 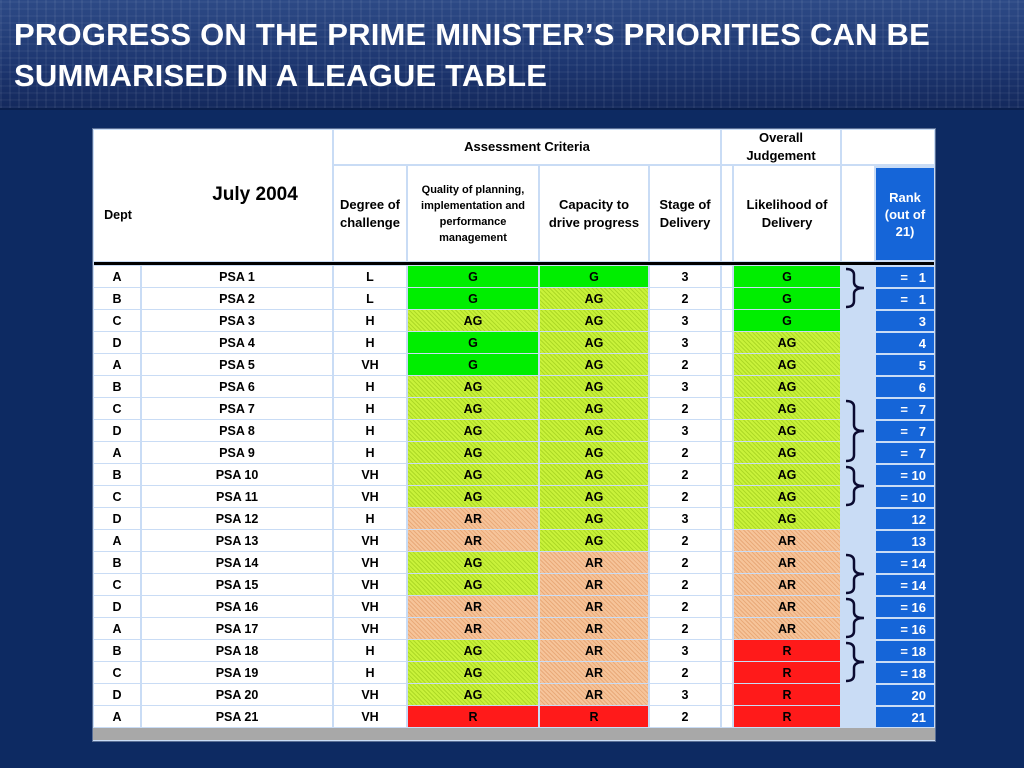 What do you see at coordinates (514, 734) in the screenshot?
I see `table-footer-bar` at bounding box center [514, 734].